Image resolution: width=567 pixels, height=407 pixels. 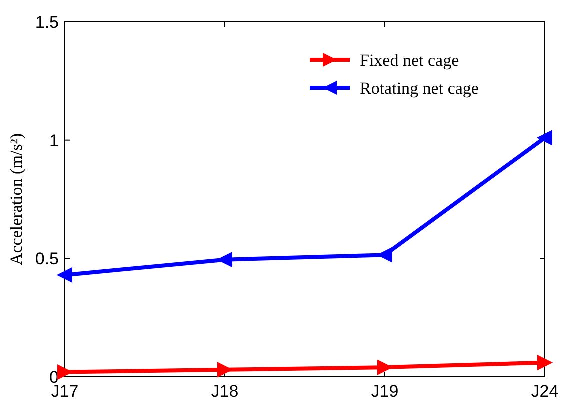 What do you see at coordinates (54, 140) in the screenshot?
I see `y-tick-label: 1` at bounding box center [54, 140].